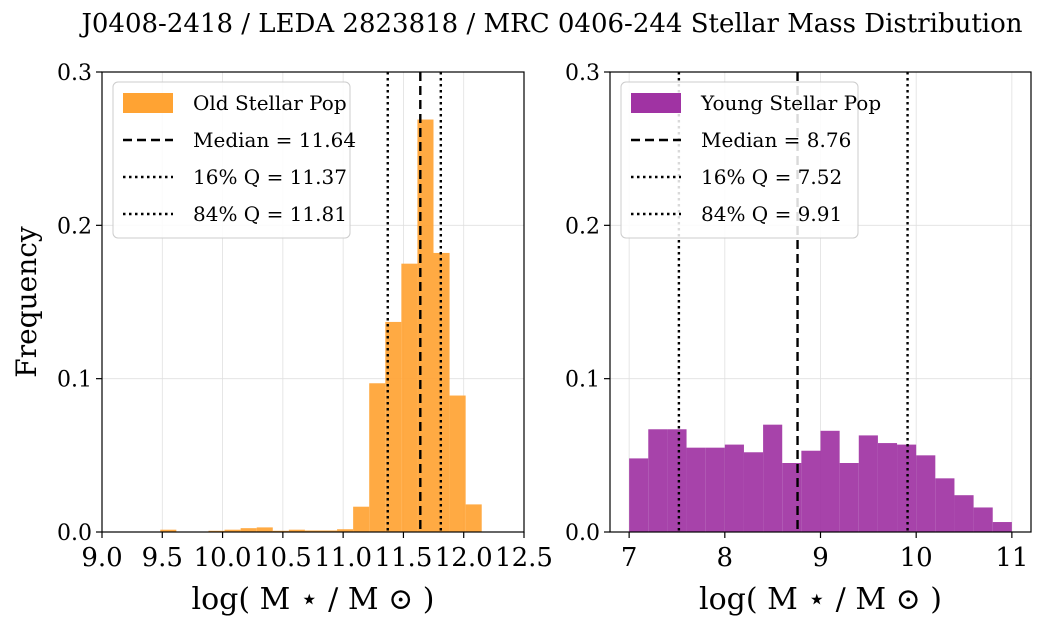  I want to click on young-xtick-label: 8, so click(725, 558).